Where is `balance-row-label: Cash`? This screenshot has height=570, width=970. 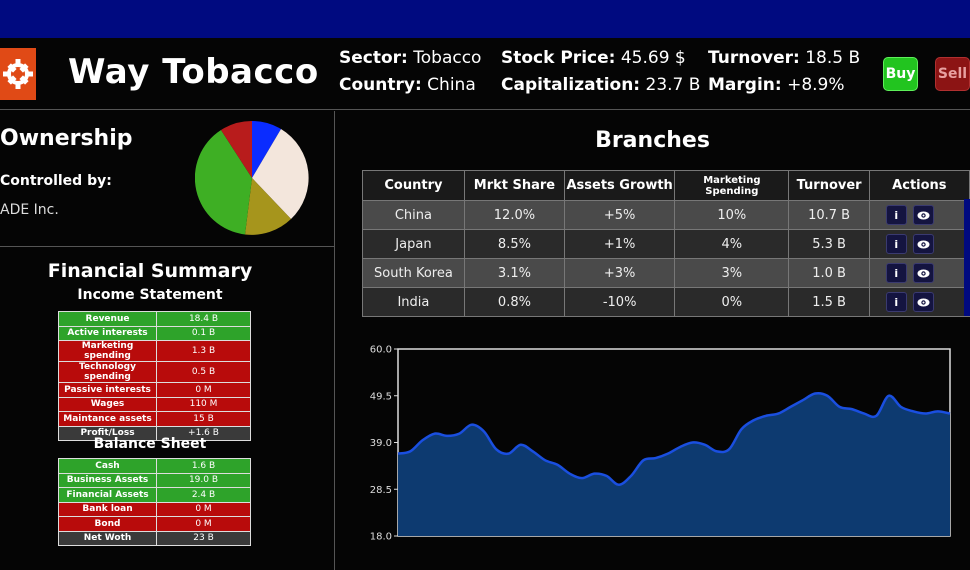 balance-row-label: Cash is located at coordinates (107, 466).